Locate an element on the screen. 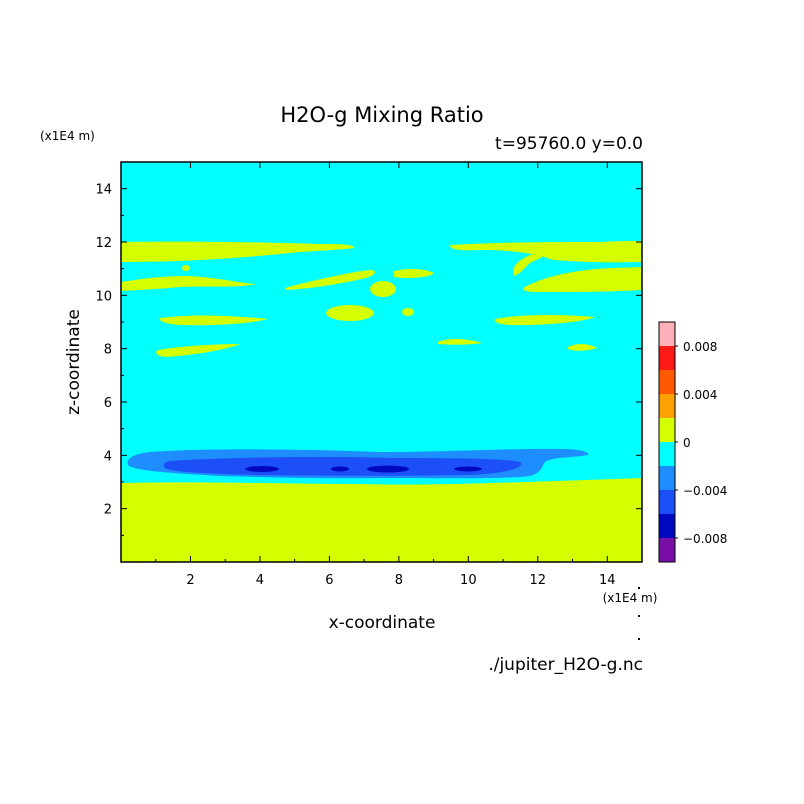 This screenshot has width=804, height=804. upper-humid-patches is located at coordinates (381, 299).